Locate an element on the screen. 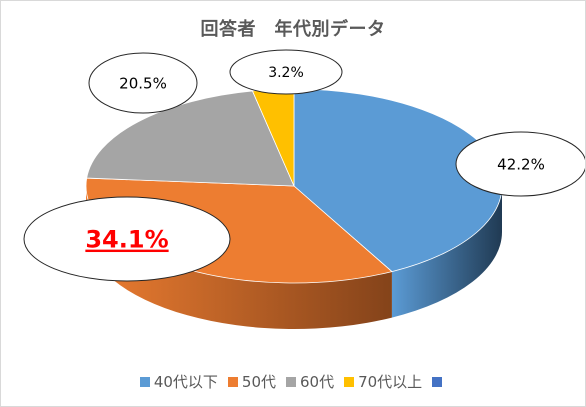 This screenshot has height=407, width=586. data-label-0: 42.2% is located at coordinates (520, 164).